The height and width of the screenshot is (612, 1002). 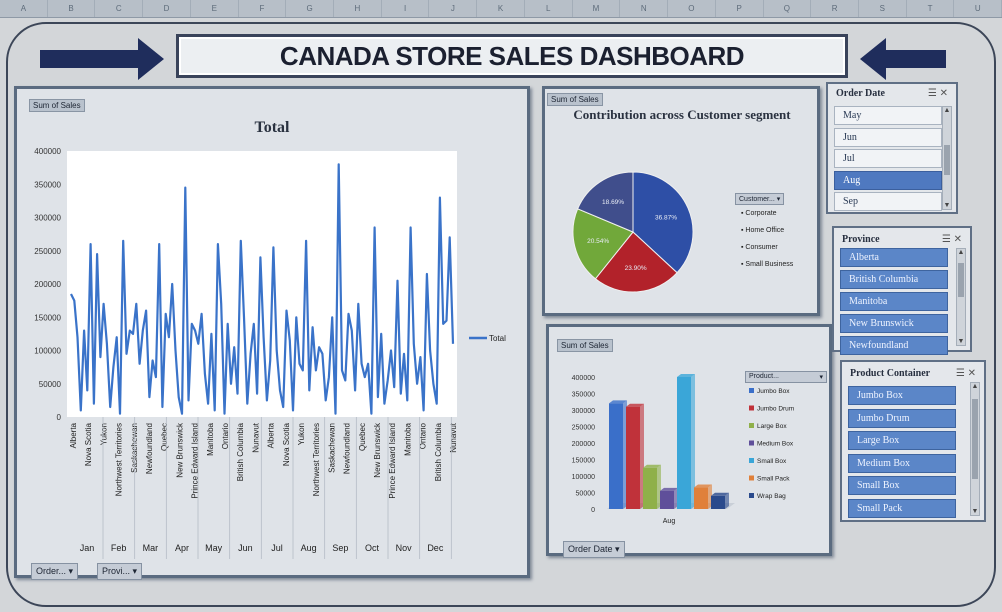 What do you see at coordinates (598, 241) in the screenshot?
I see `pie-value-label: 20.54%` at bounding box center [598, 241].